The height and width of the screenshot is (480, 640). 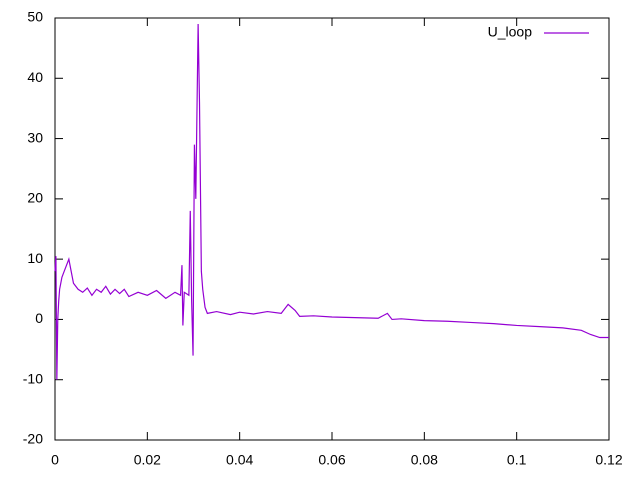 What do you see at coordinates (608, 460) in the screenshot?
I see `x-tick-label: 0.12` at bounding box center [608, 460].